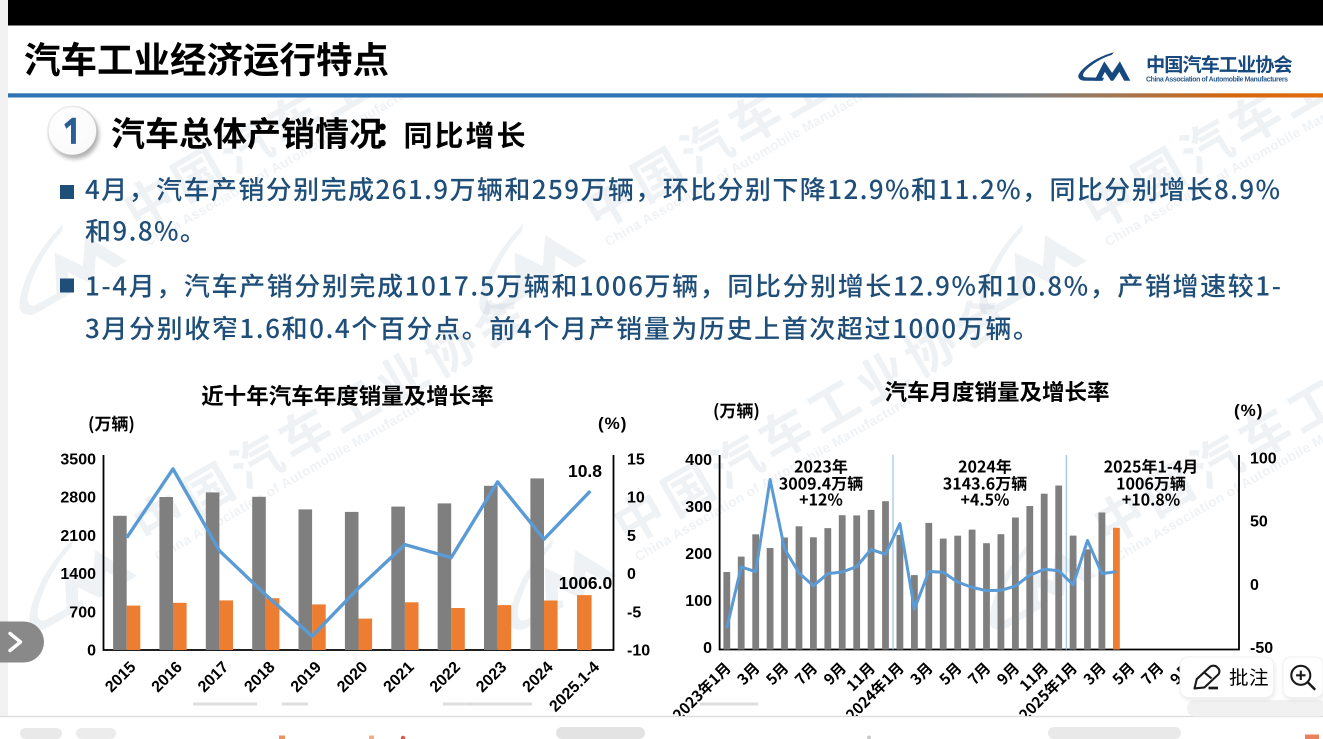  Describe the element at coordinates (698, 554) in the screenshot. I see `svg-text: 200` at that location.